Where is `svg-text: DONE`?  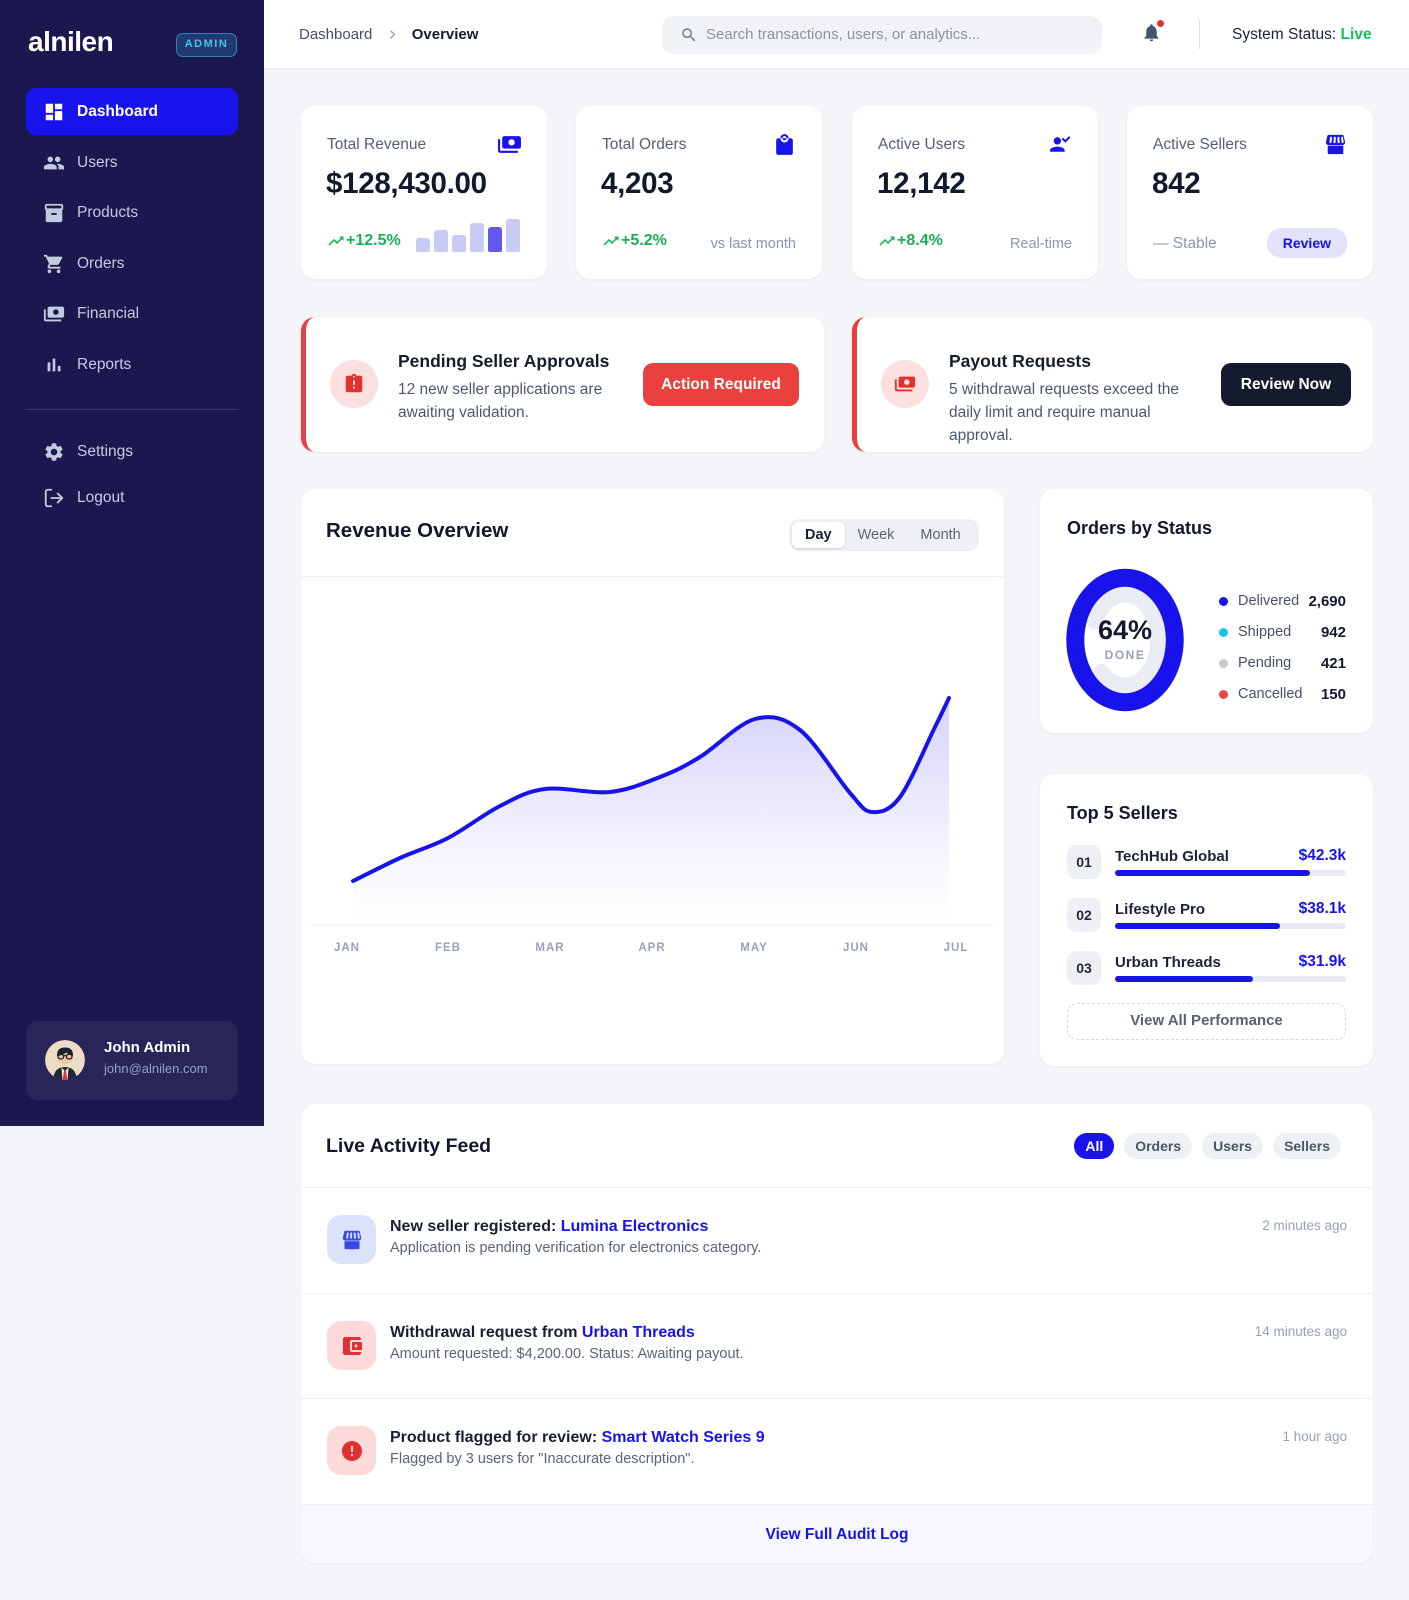 svg-text: DONE is located at coordinates (1125, 655).